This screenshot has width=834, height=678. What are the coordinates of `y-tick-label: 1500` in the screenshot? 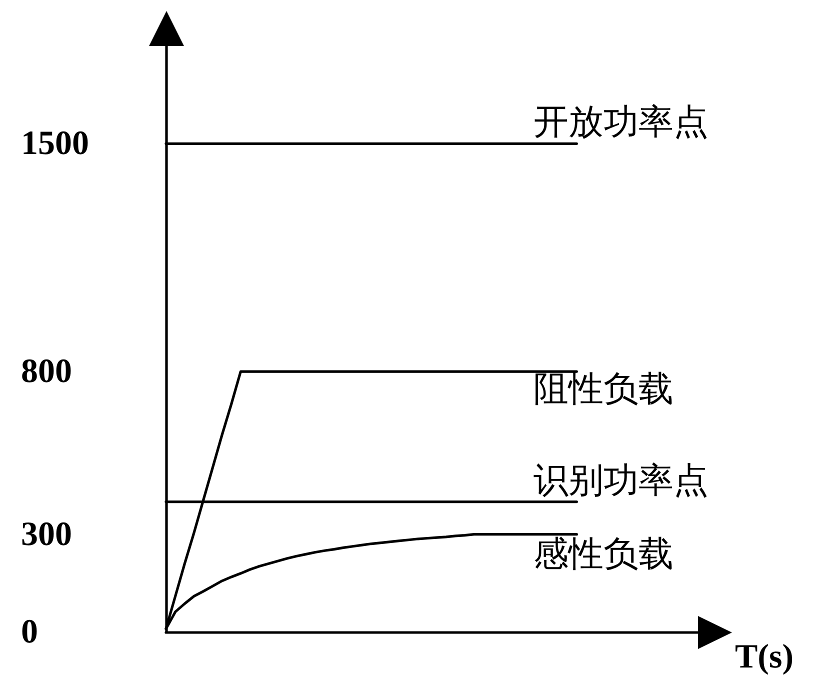 It's located at (55, 143).